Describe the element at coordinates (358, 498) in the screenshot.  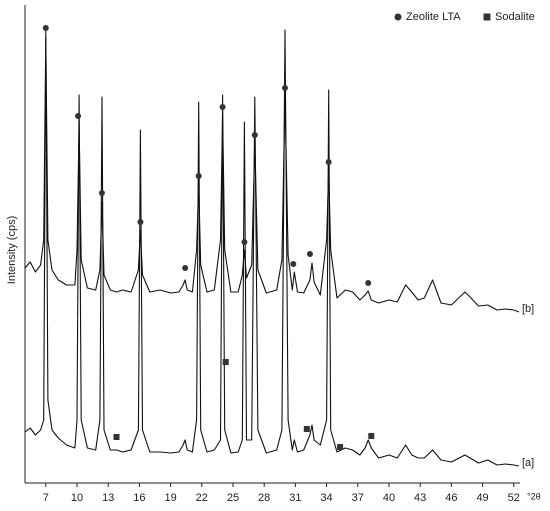
I see `x-tick-label: 37` at that location.